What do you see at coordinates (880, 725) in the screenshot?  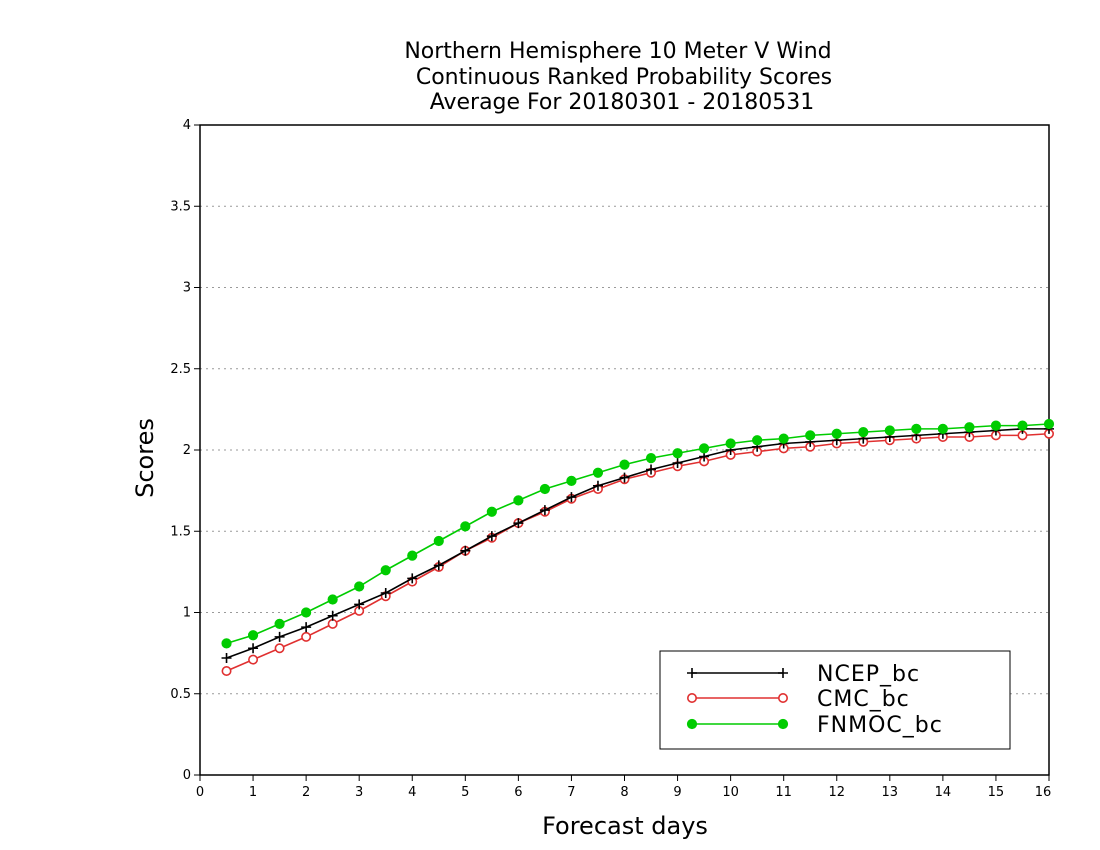 I see `legend-label: FNMOC_bc` at bounding box center [880, 725].